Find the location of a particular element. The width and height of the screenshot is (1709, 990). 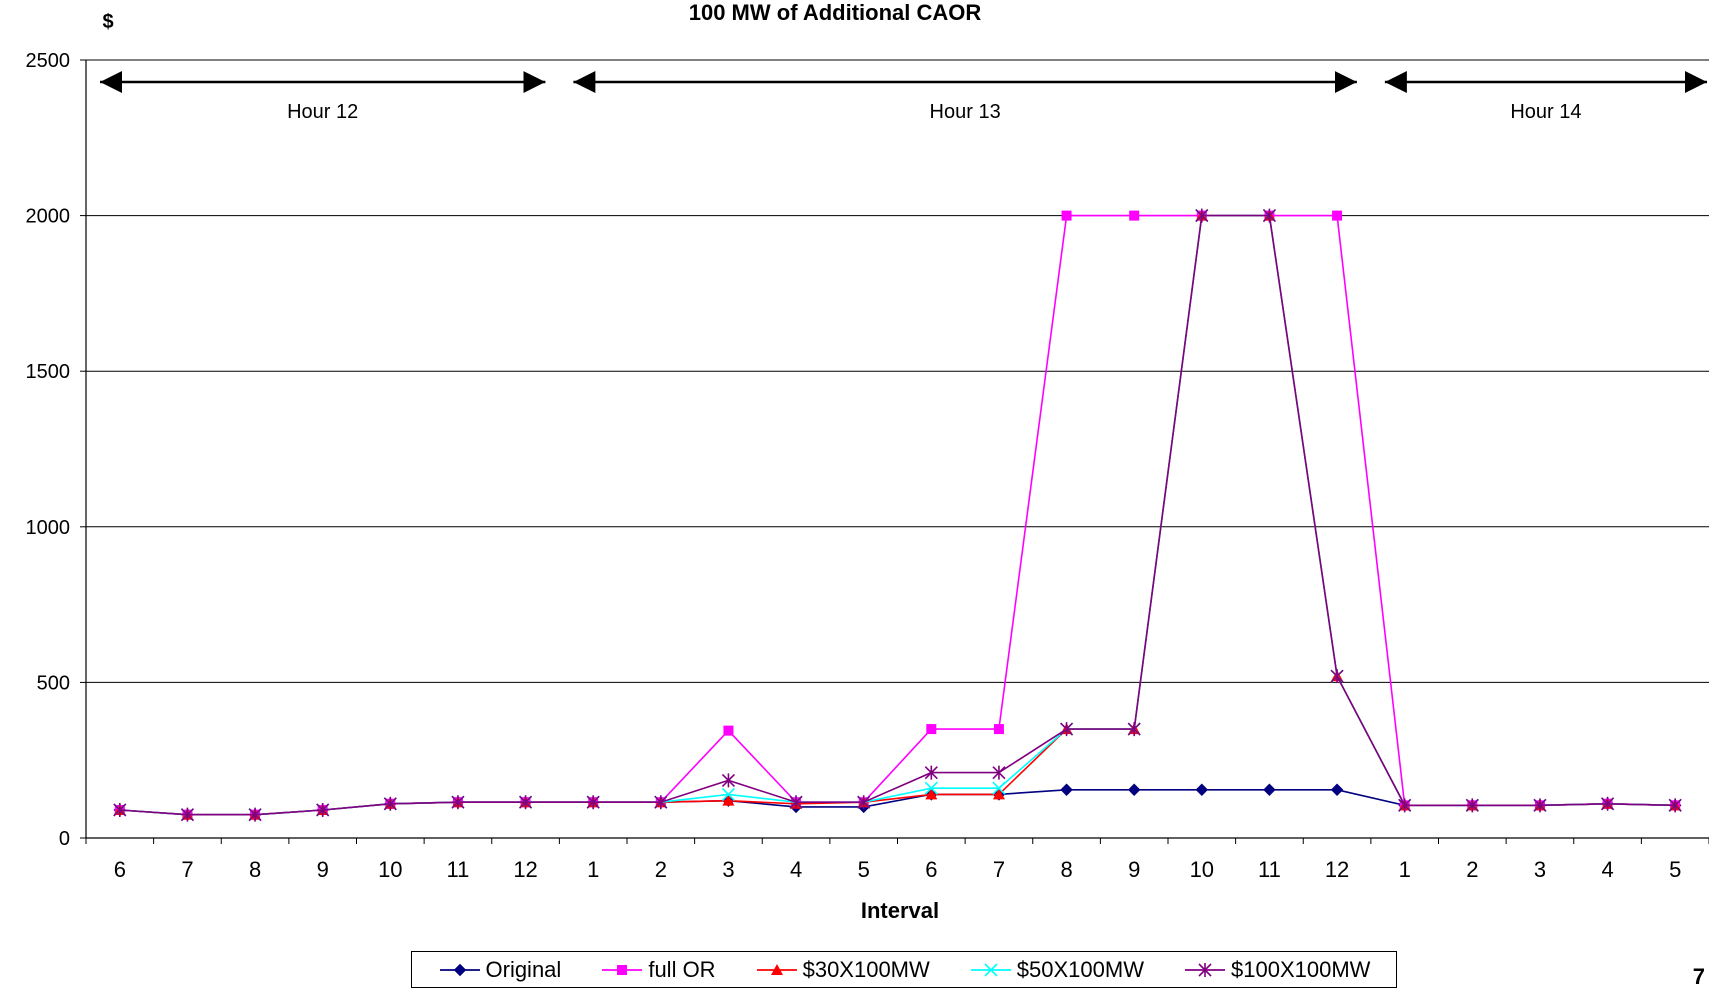

legend-item: $50X100MW is located at coordinates (1056, 970).